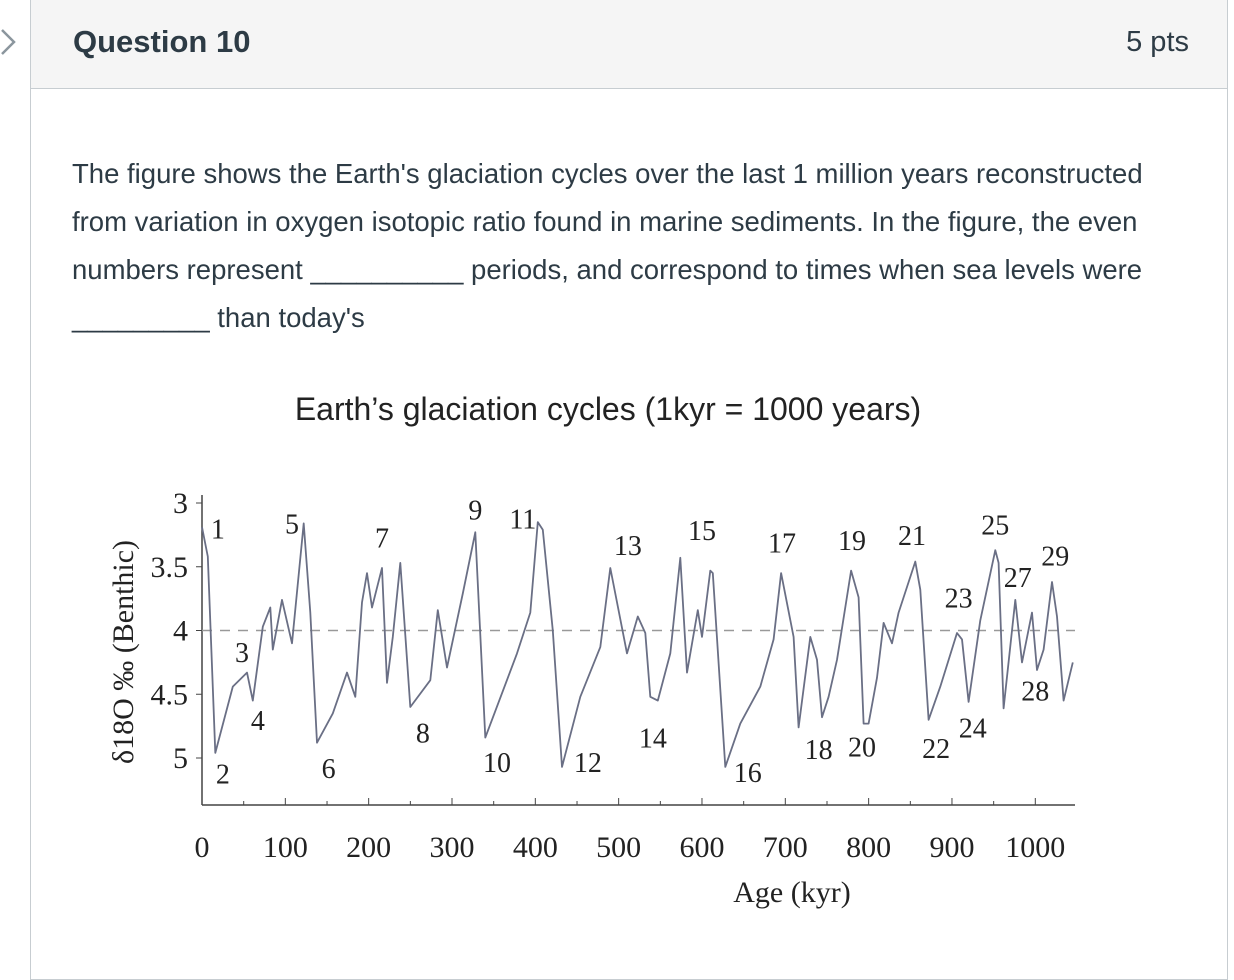  I want to click on x-tick-label: 100, so click(285, 847).